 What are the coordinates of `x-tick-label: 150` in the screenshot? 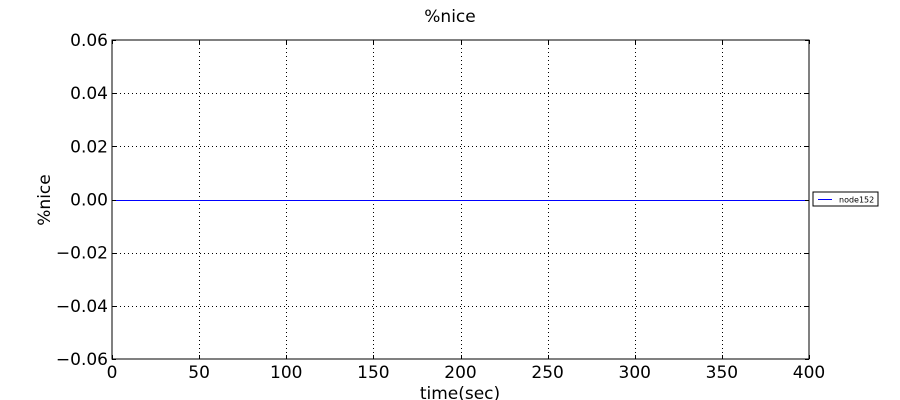 It's located at (373, 373).